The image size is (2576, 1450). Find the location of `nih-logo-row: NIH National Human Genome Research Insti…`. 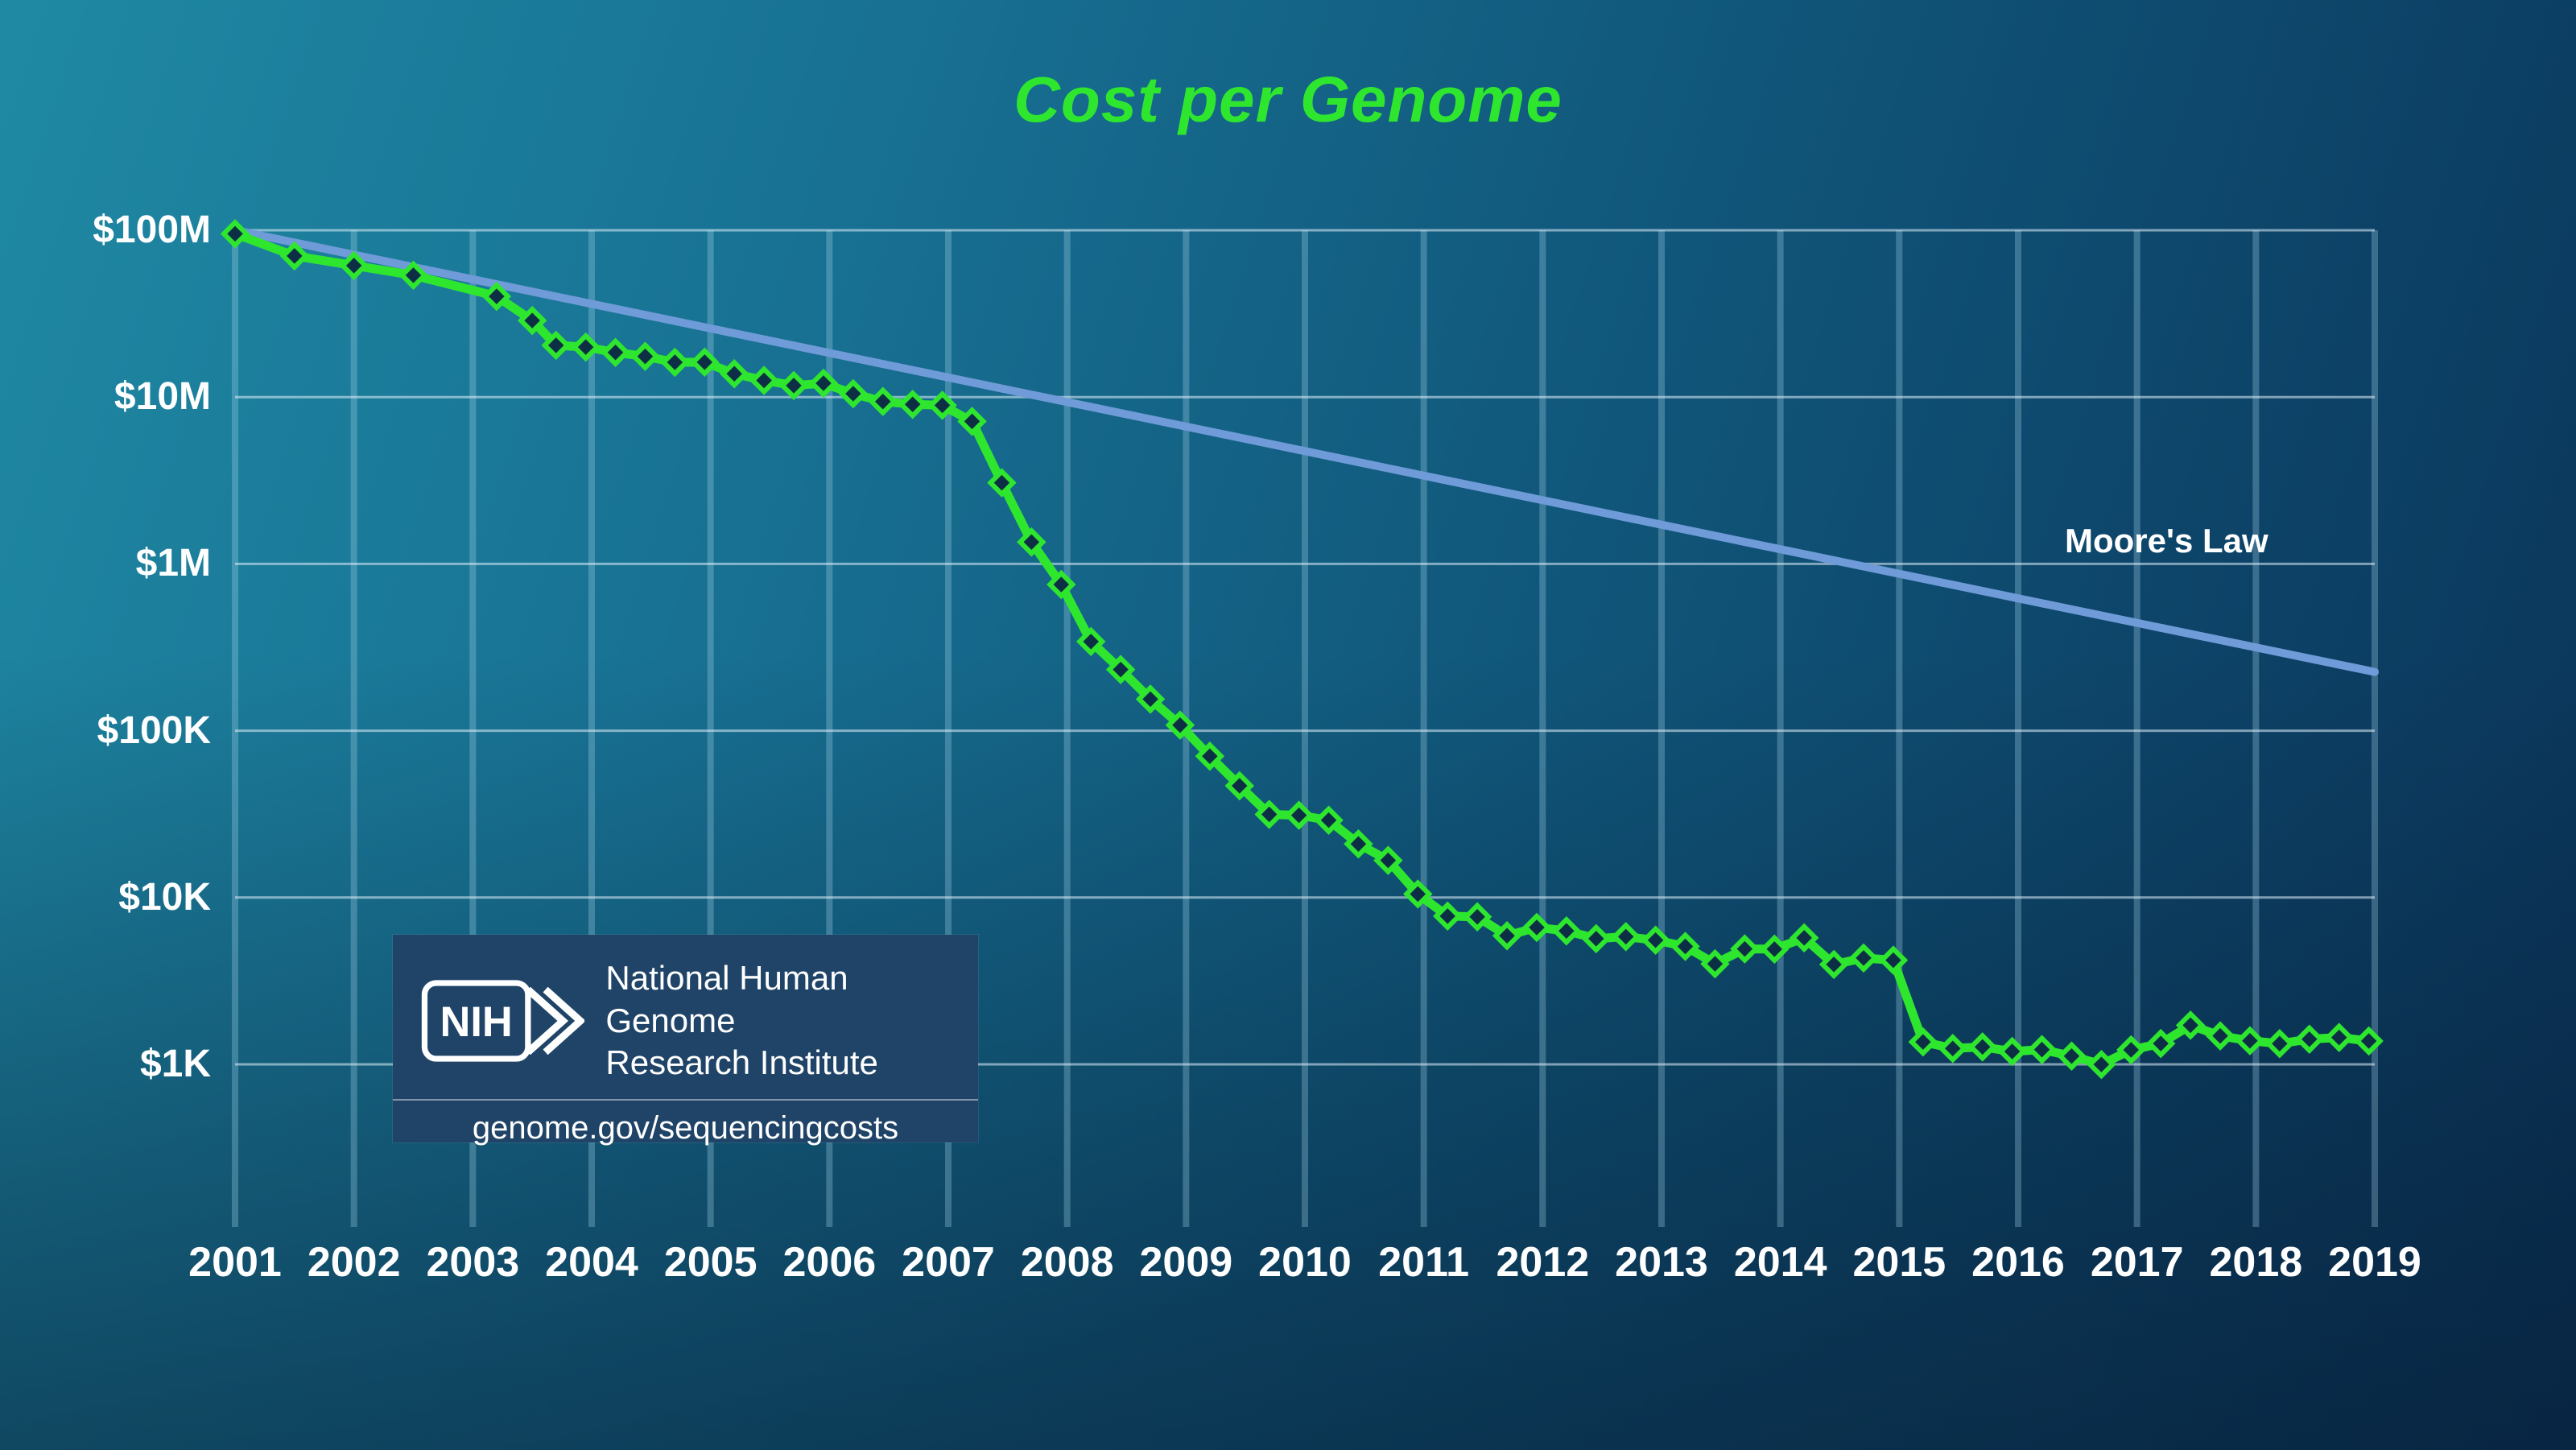

nih-logo-row: NIH National Human Genome Research Insti… is located at coordinates (685, 1017).